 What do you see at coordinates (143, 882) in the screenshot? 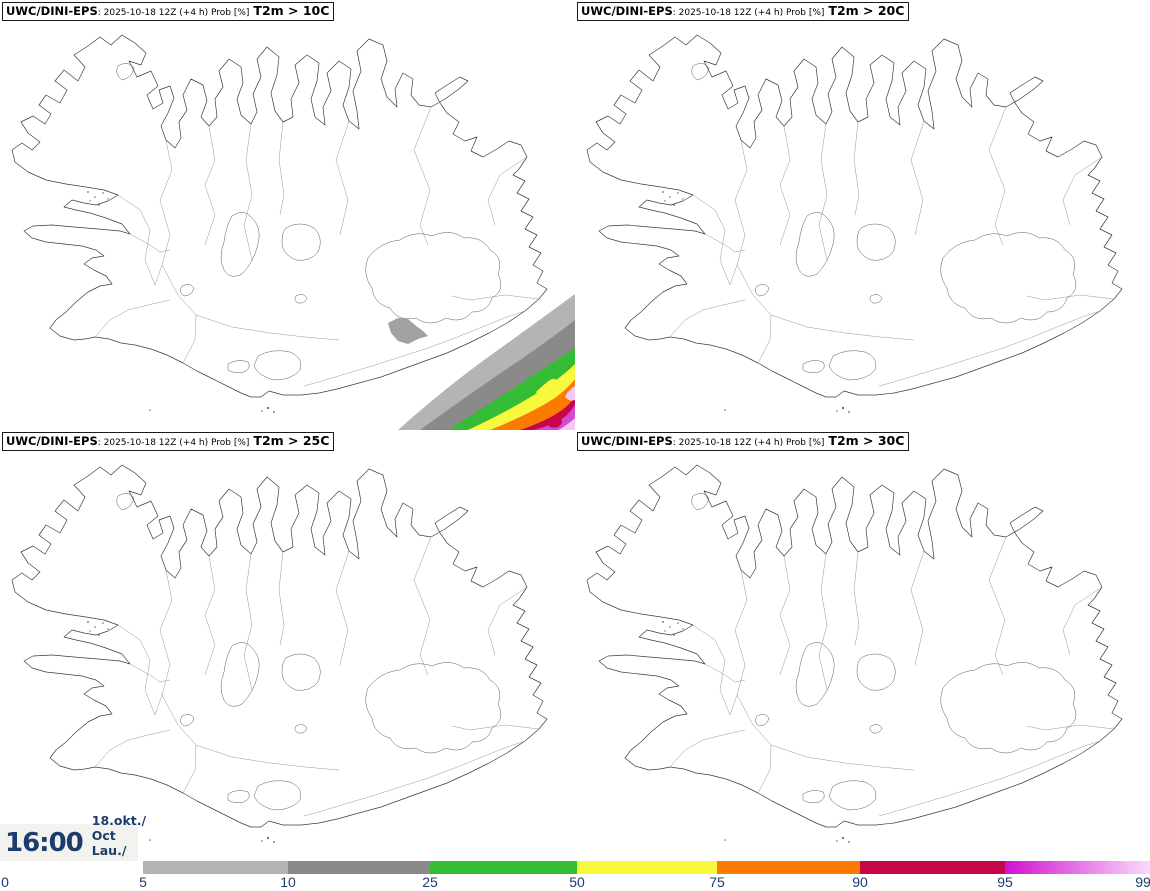
I see `colorbar-tick-label: 5` at bounding box center [143, 882].